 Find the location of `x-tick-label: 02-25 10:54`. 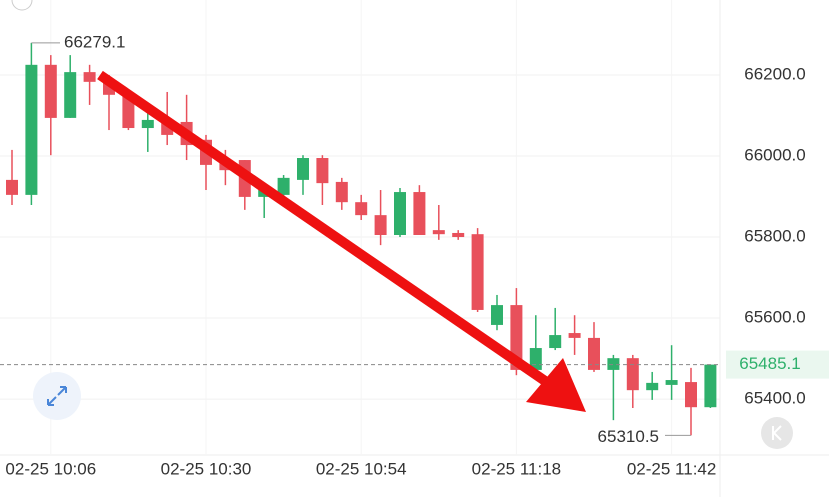

x-tick-label: 02-25 10:54 is located at coordinates (361, 468).